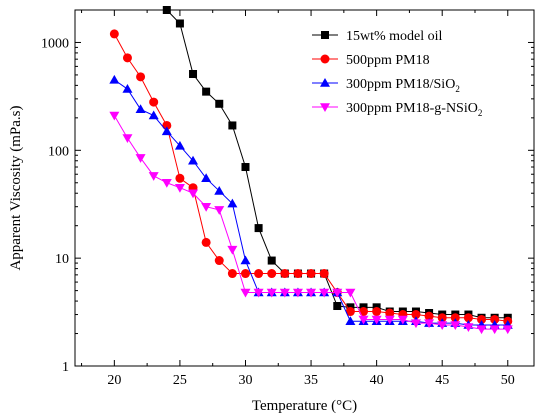  What do you see at coordinates (377, 36) in the screenshot?
I see `legend-entry: 15wt% model oil` at bounding box center [377, 36].